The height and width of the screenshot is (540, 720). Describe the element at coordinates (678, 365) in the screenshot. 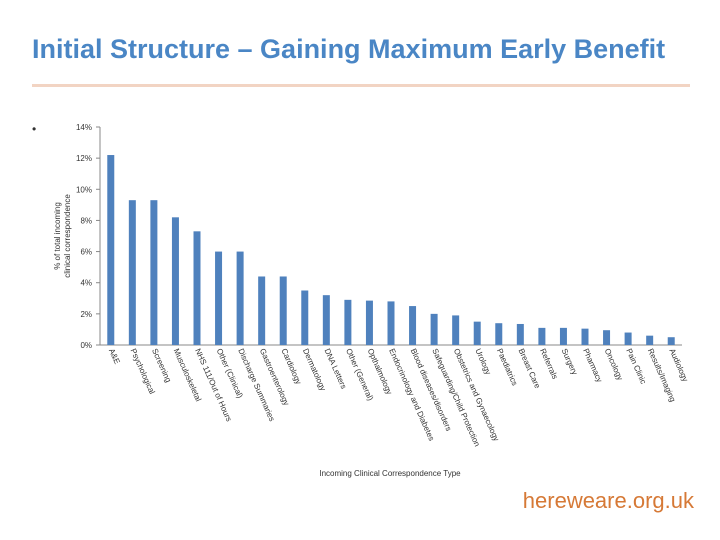

I see `x-tick-label: Audiology` at that location.